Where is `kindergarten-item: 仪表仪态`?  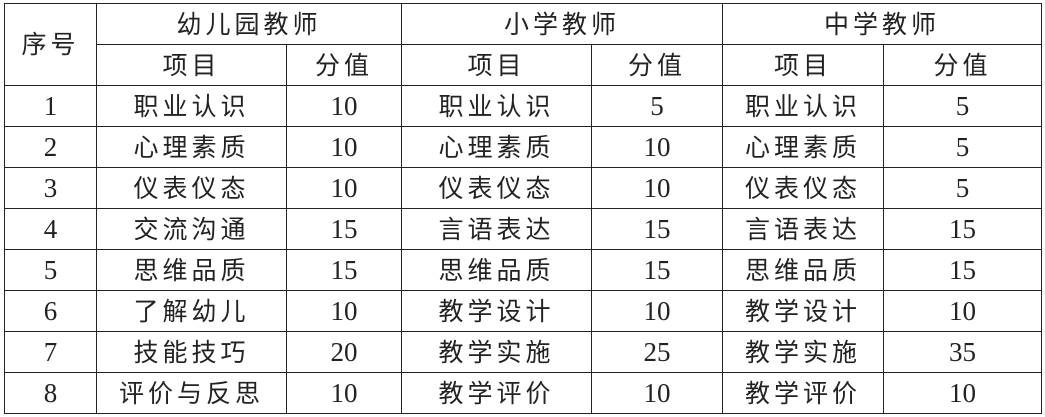
kindergarten-item: 仪表仪态 is located at coordinates (191, 188).